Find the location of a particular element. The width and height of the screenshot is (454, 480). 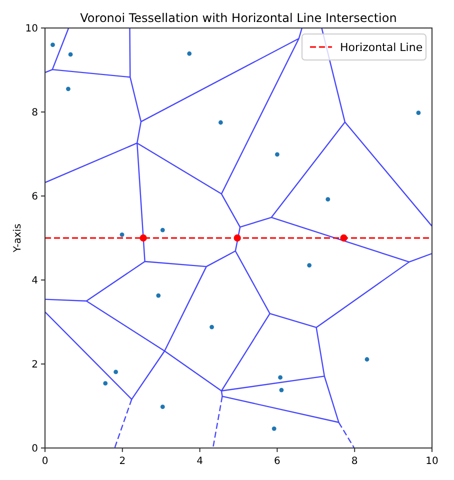

y-tick-label: 10 is located at coordinates (31, 29).